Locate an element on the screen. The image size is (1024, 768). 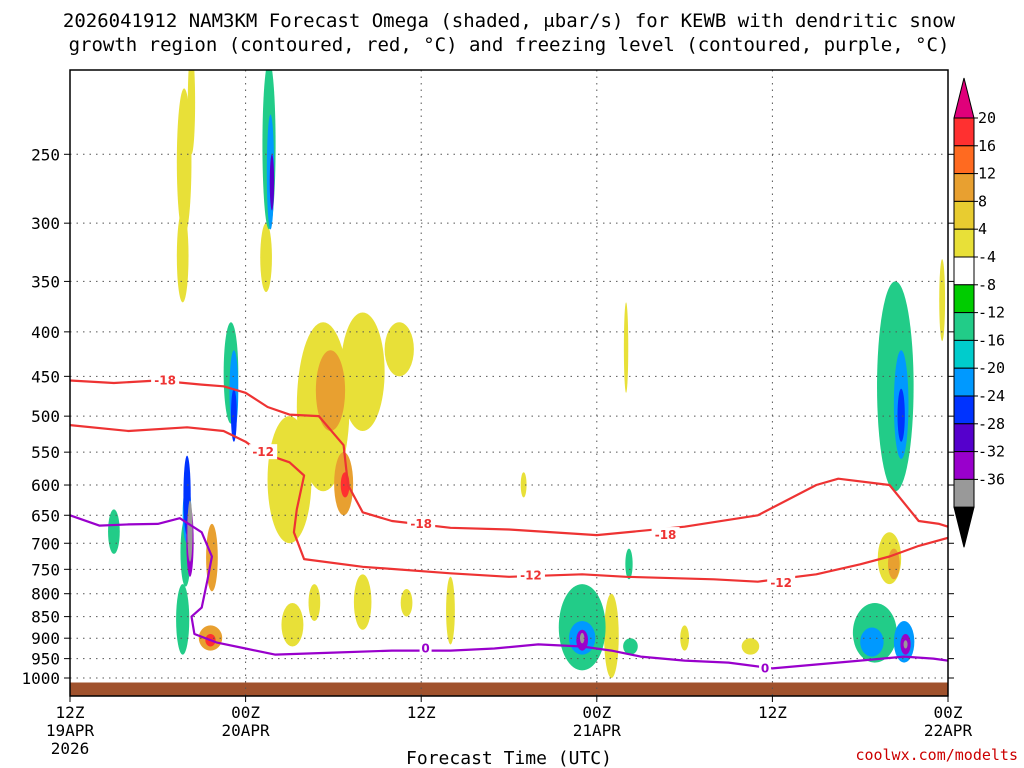
y-tick-label: 350 is located at coordinates (45, 281).